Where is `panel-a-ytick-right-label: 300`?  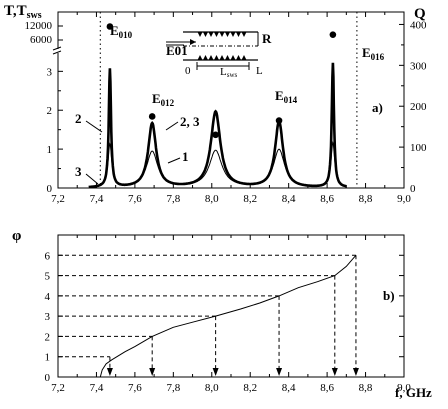 panel-a-ytick-right-label: 300 is located at coordinates (418, 66).